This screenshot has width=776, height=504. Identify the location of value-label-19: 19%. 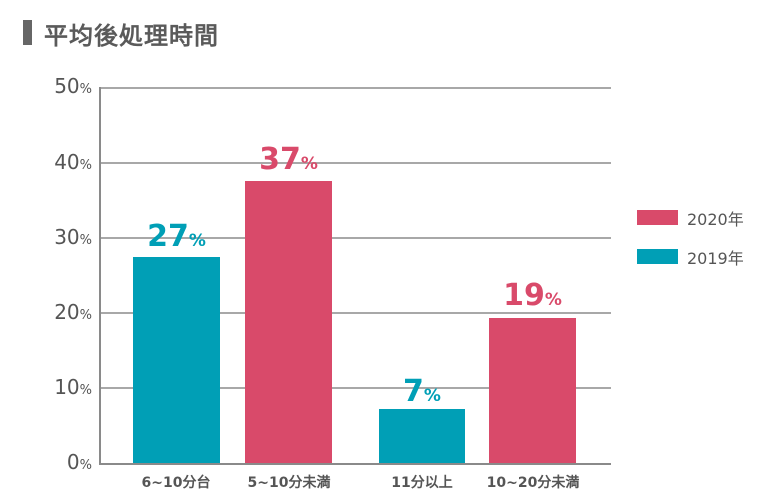
(532, 295).